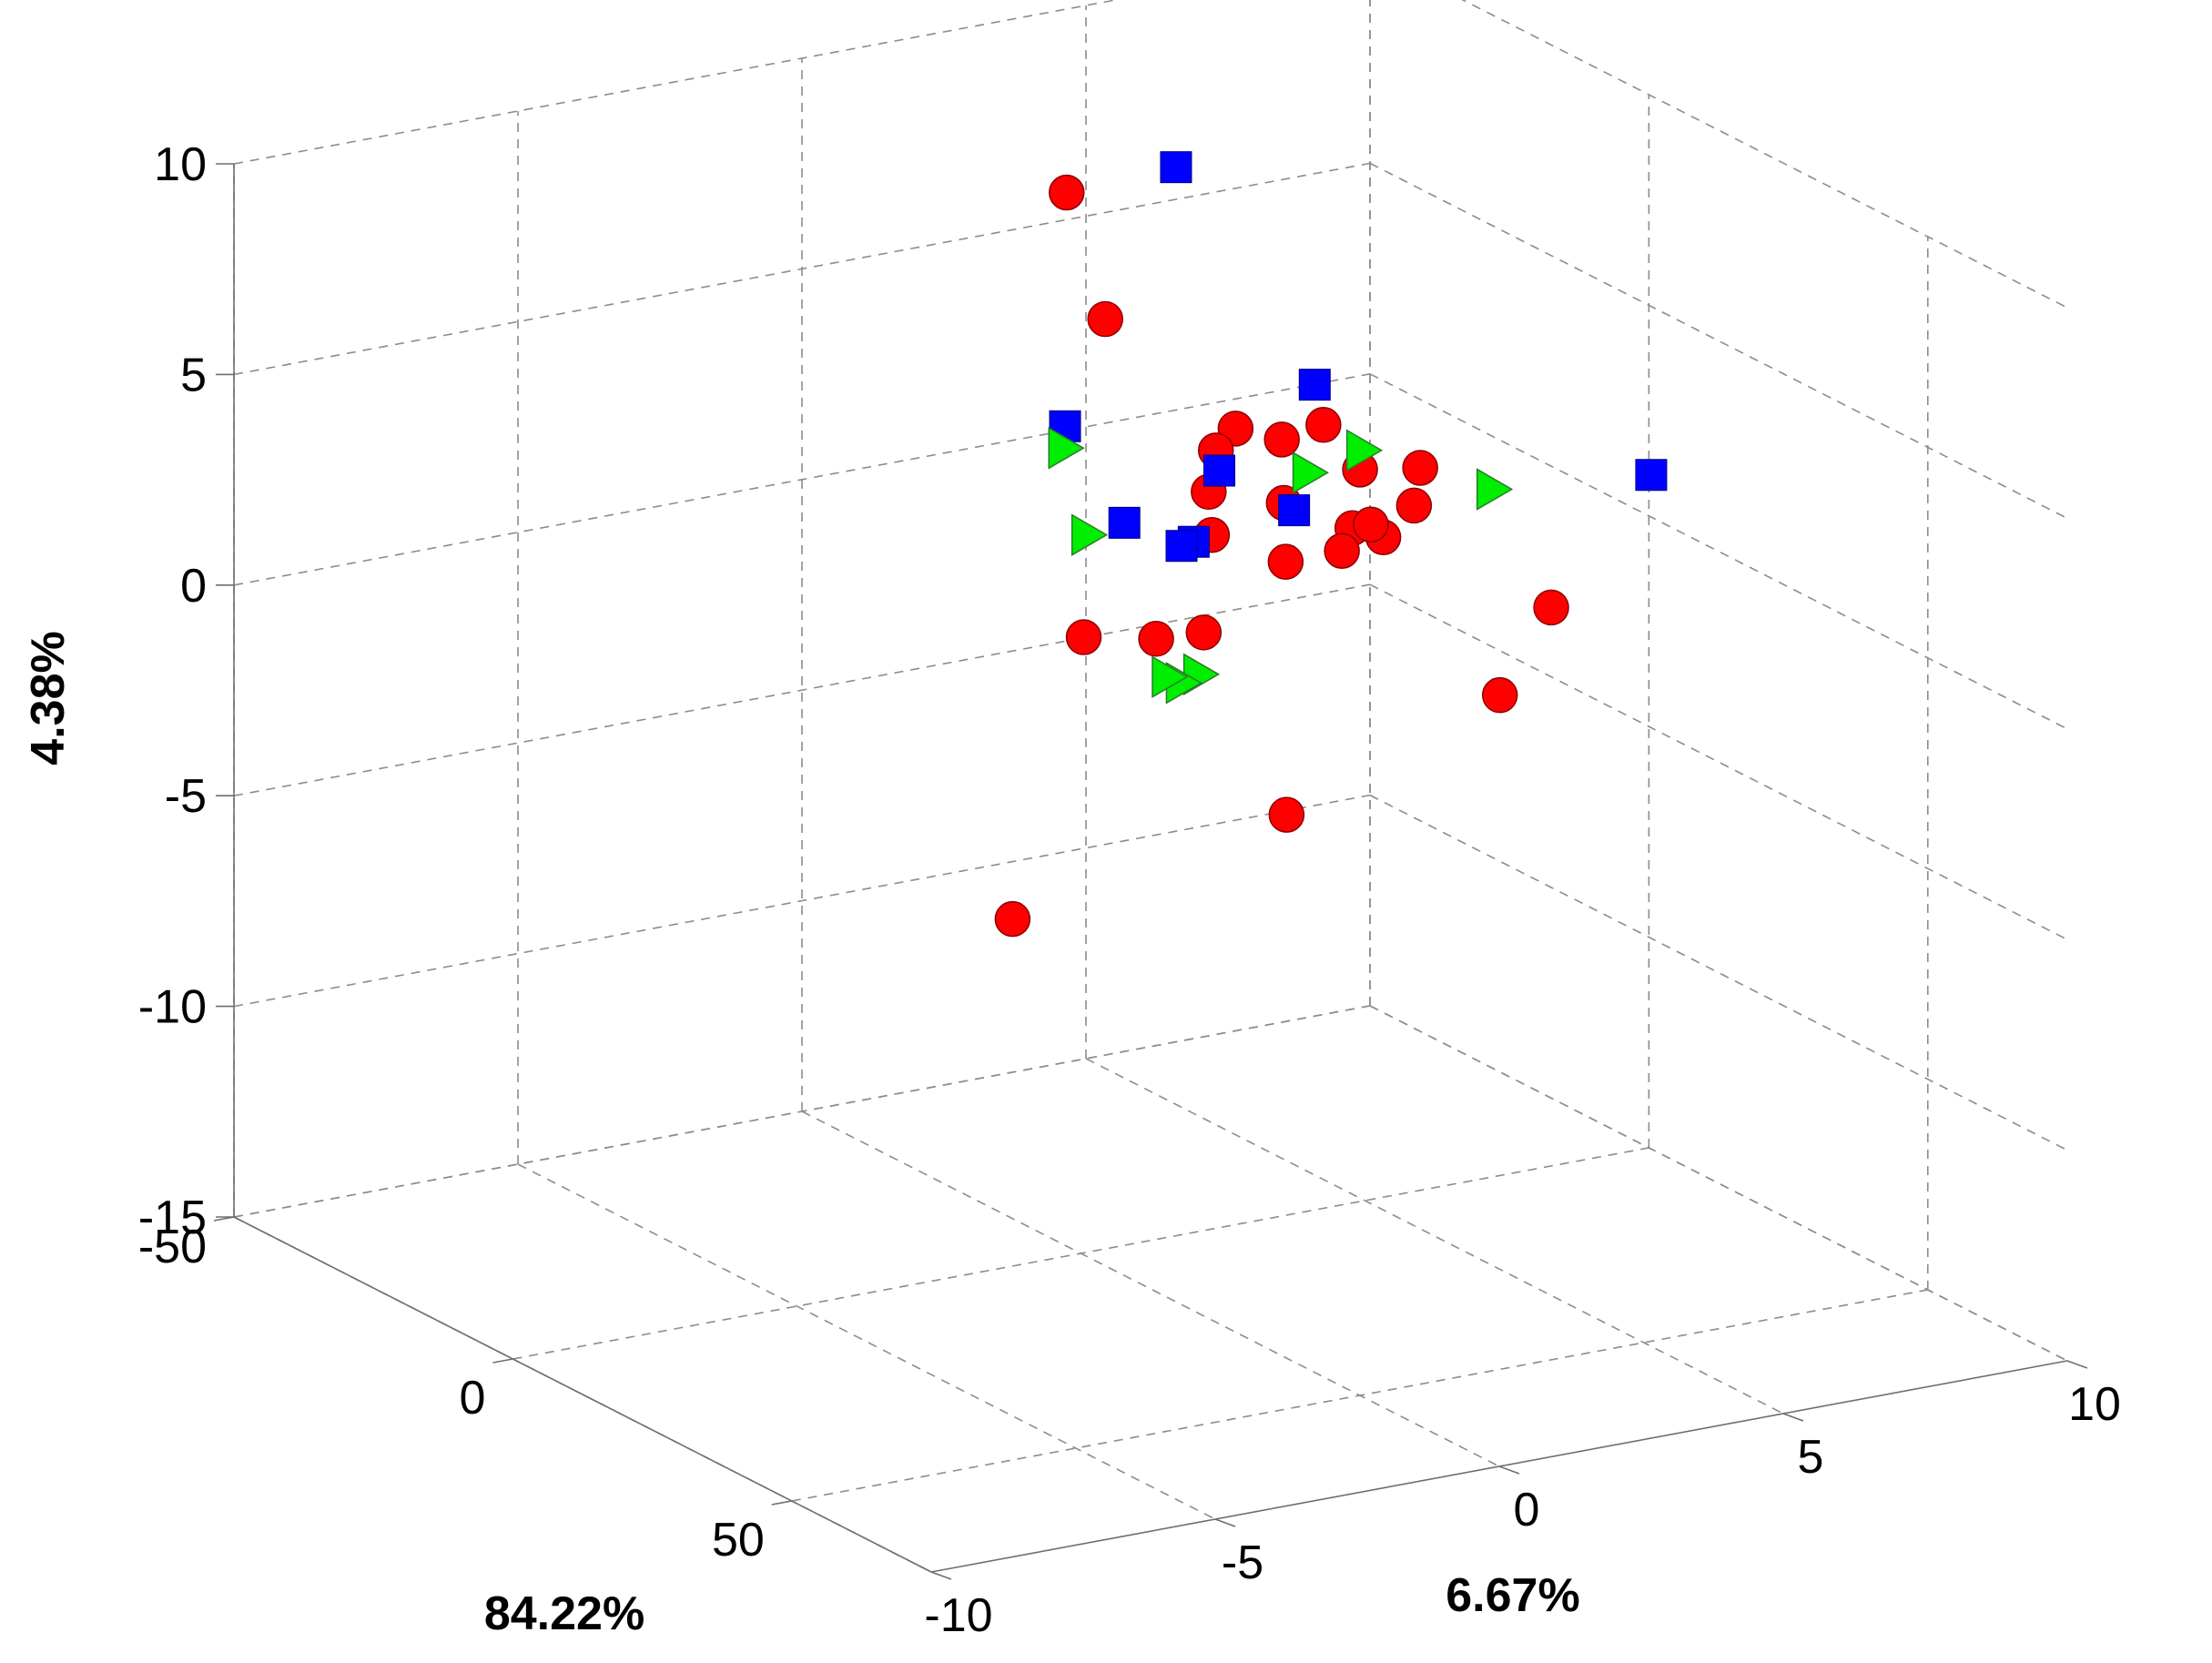  I want to click on z-tick-label: -10, so click(172, 1007).